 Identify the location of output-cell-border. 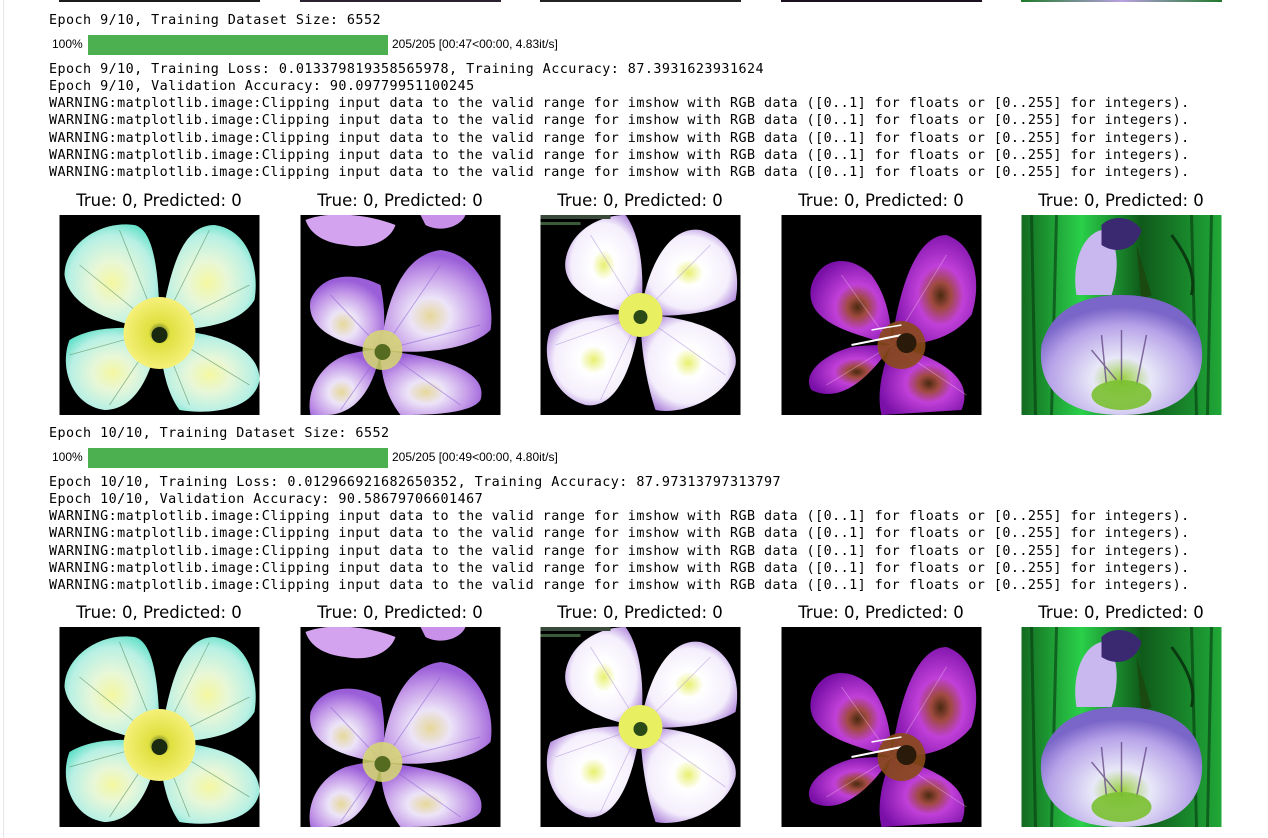
(3, 419).